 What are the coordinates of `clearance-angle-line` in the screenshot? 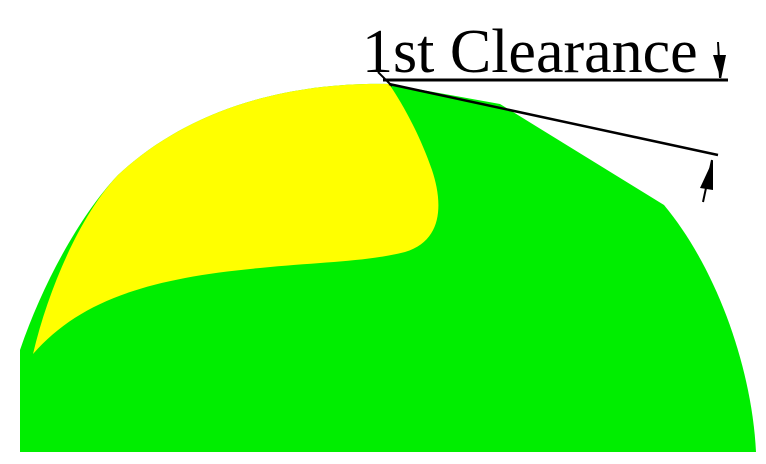 It's located at (553, 119).